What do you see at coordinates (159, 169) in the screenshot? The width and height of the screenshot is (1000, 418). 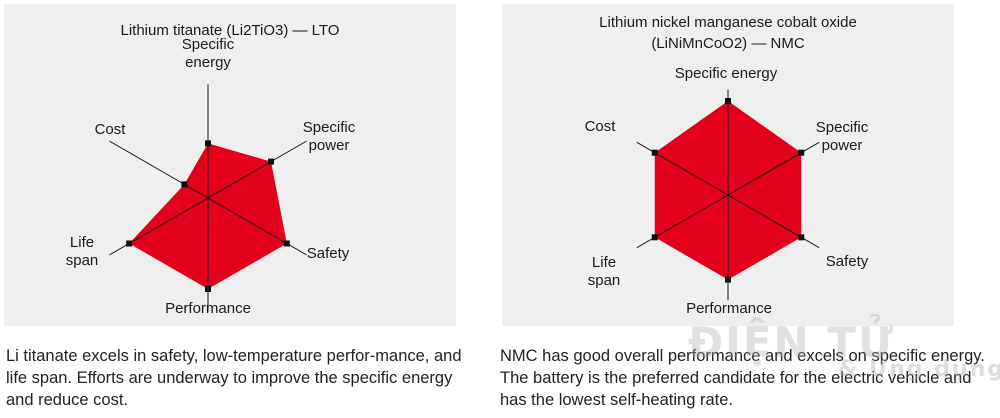 I see `axis-line-cost` at bounding box center [159, 169].